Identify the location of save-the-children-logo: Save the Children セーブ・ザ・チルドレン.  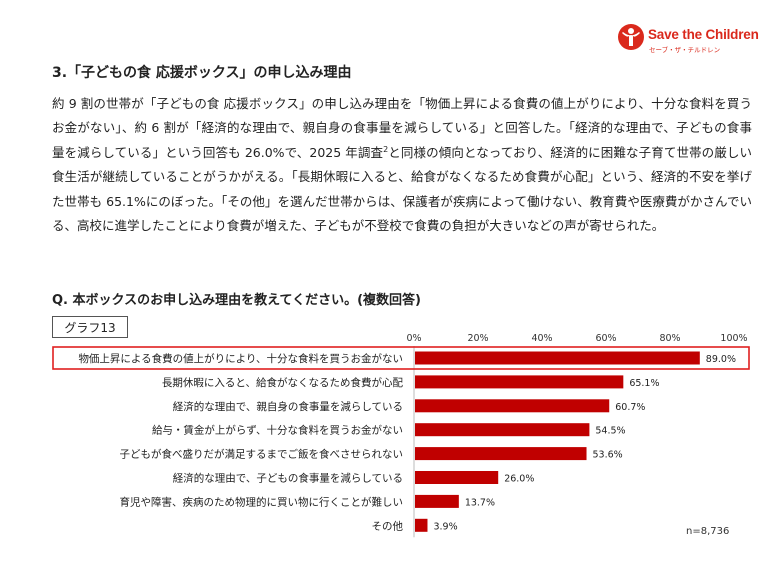
(693, 41).